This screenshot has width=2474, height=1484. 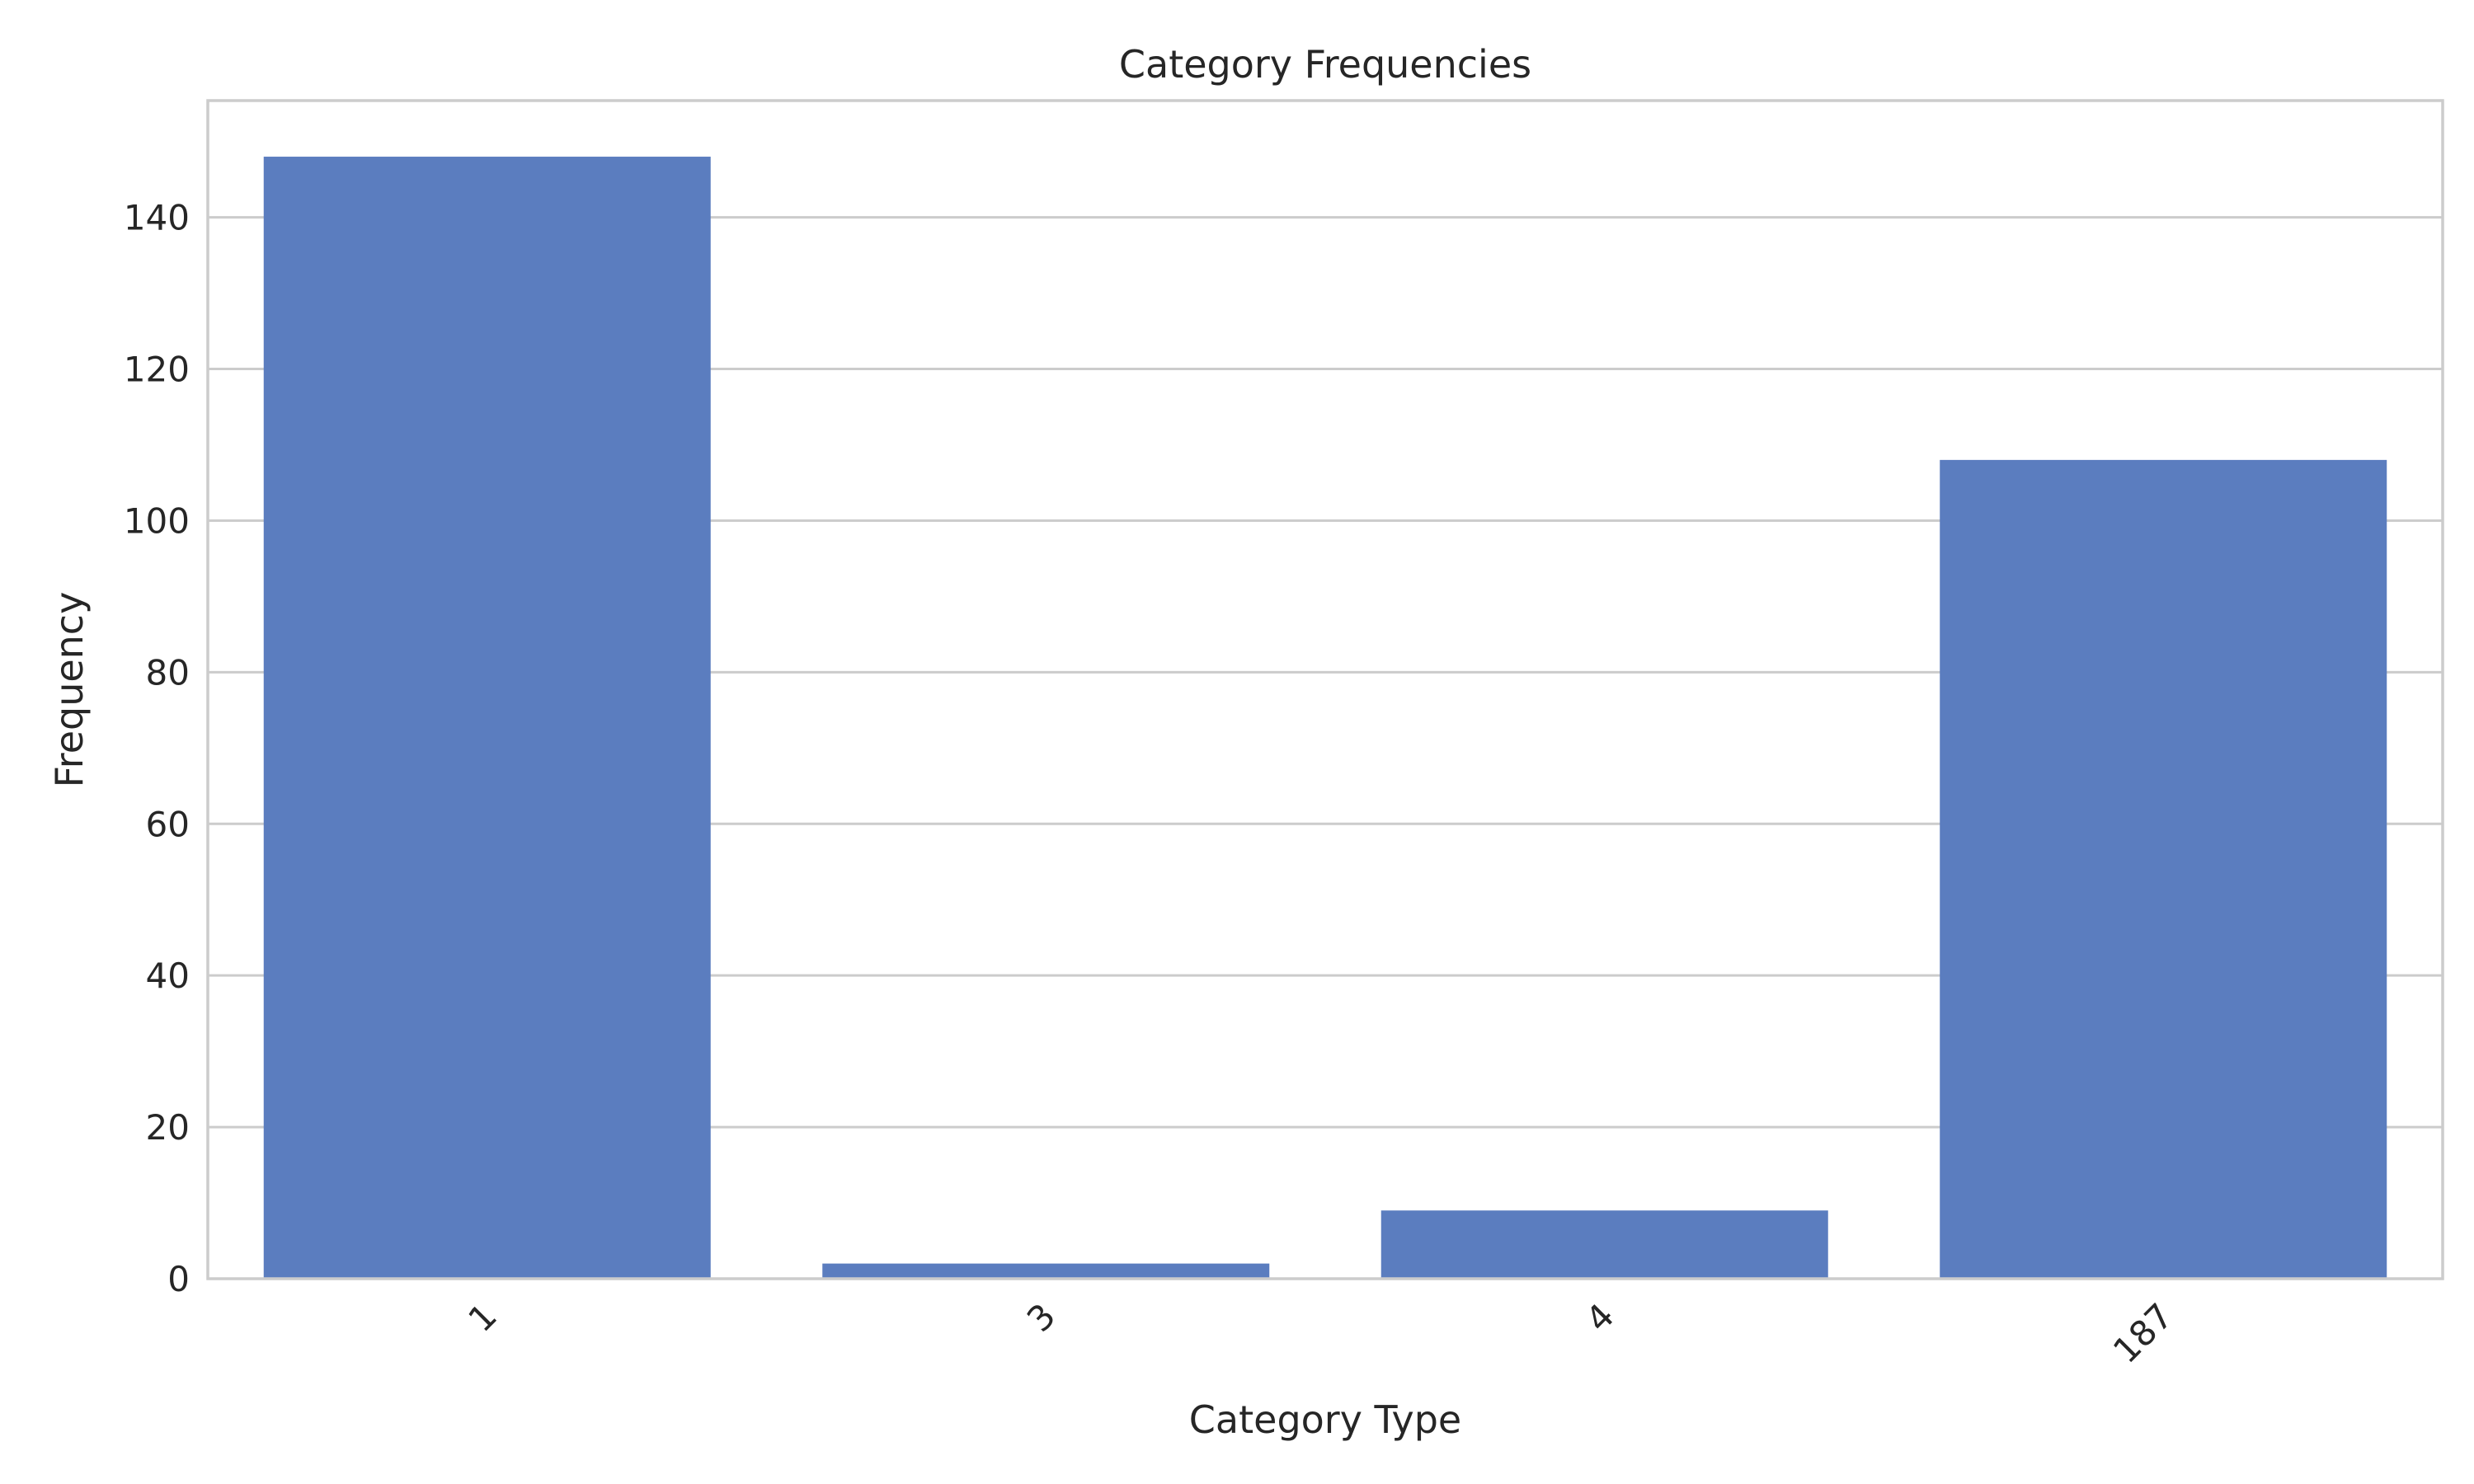 I want to click on y-tick-label: 120, so click(x=157, y=370).